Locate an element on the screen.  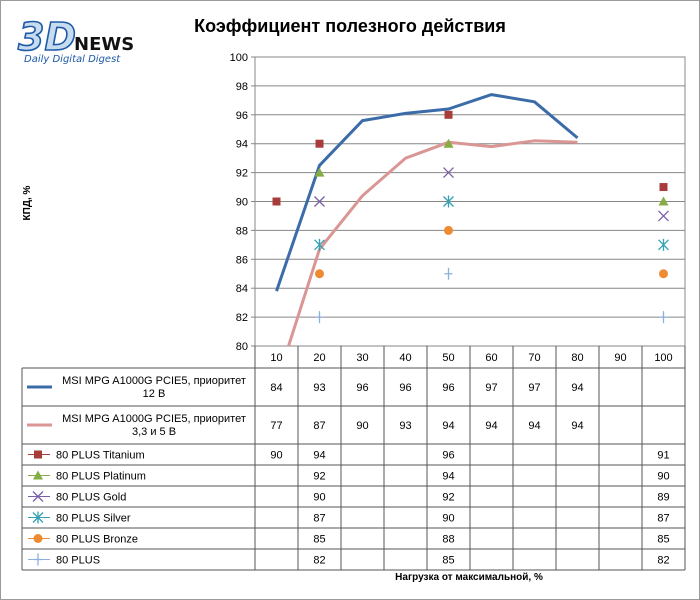
x-category-label: 50 is located at coordinates (448, 358).